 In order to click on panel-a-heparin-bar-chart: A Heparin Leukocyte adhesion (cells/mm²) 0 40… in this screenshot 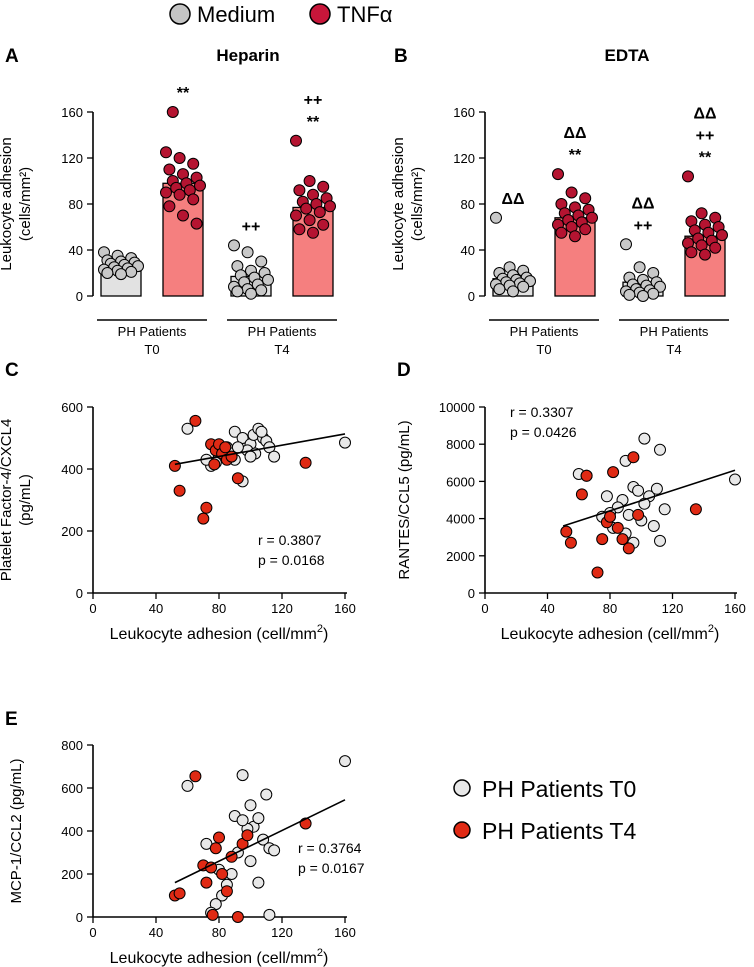, I will do `click(168, 201)`.